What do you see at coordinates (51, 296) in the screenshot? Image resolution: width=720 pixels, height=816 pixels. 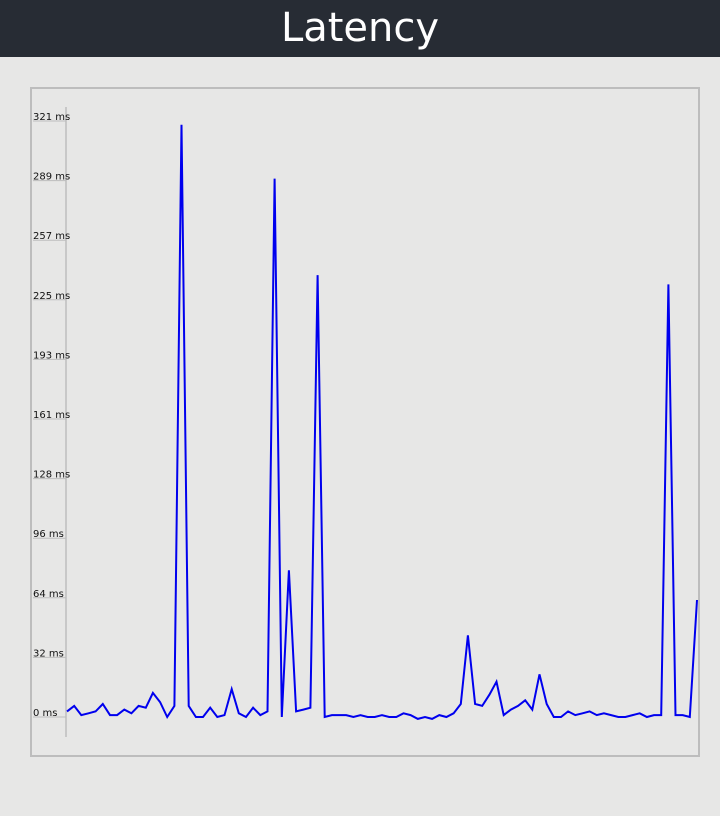 I see `y-tick-label: 225 ms` at bounding box center [51, 296].